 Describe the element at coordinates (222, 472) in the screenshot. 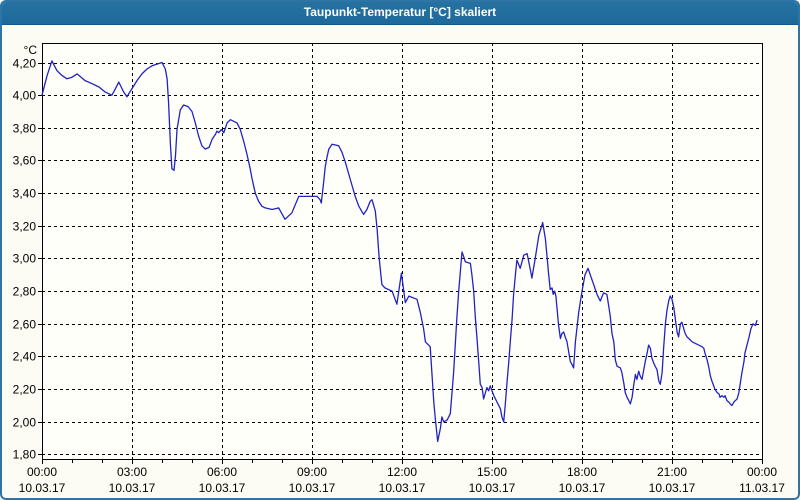

I see `x-tick-time-label: 06:00` at that location.